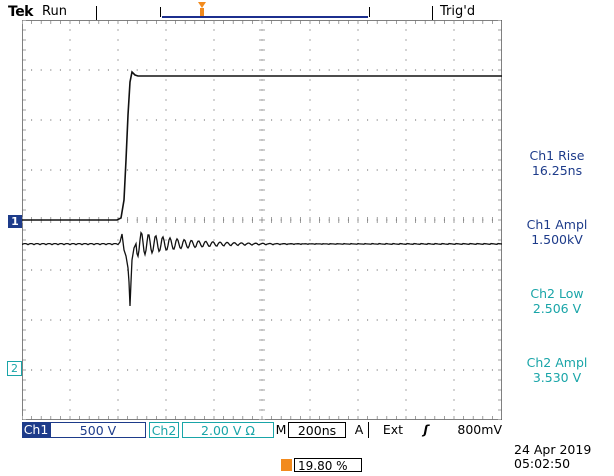 The width and height of the screenshot is (614, 476). Describe the element at coordinates (286, 465) in the screenshot. I see `trigger-icon` at that location.